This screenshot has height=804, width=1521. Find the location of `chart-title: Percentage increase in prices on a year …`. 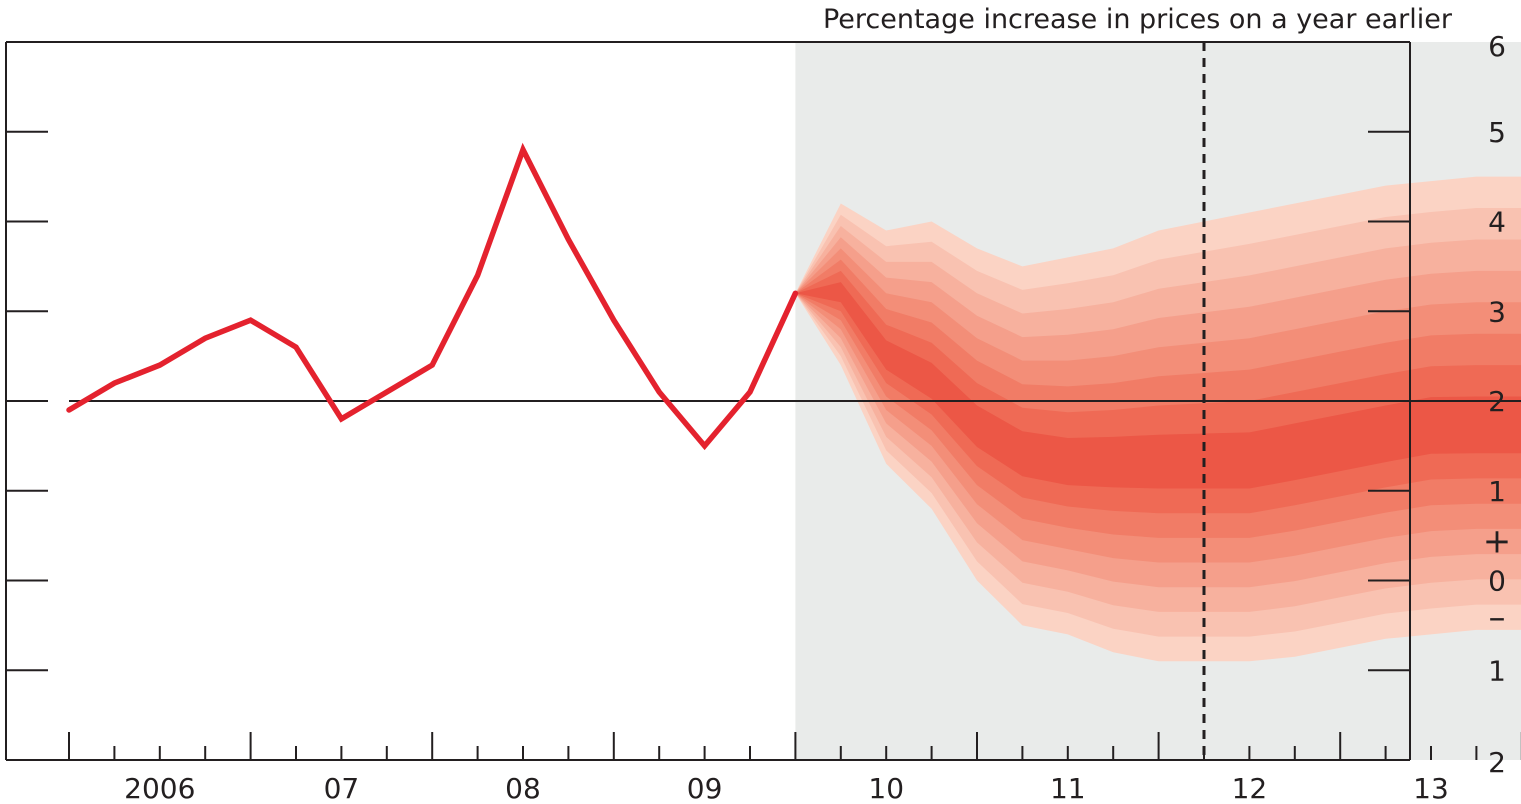

chart-title: Percentage increase in prices on a year … is located at coordinates (1138, 19).